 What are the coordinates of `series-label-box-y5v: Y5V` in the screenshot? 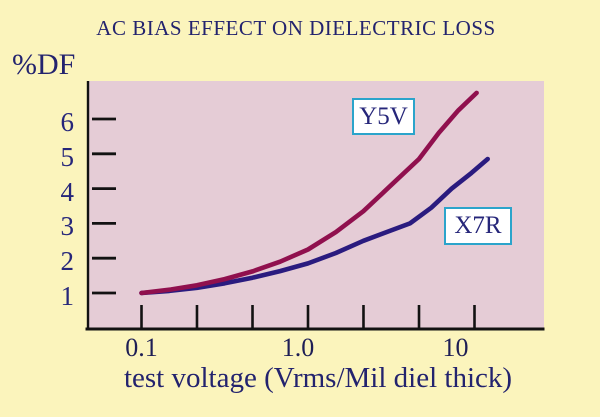 It's located at (383, 116).